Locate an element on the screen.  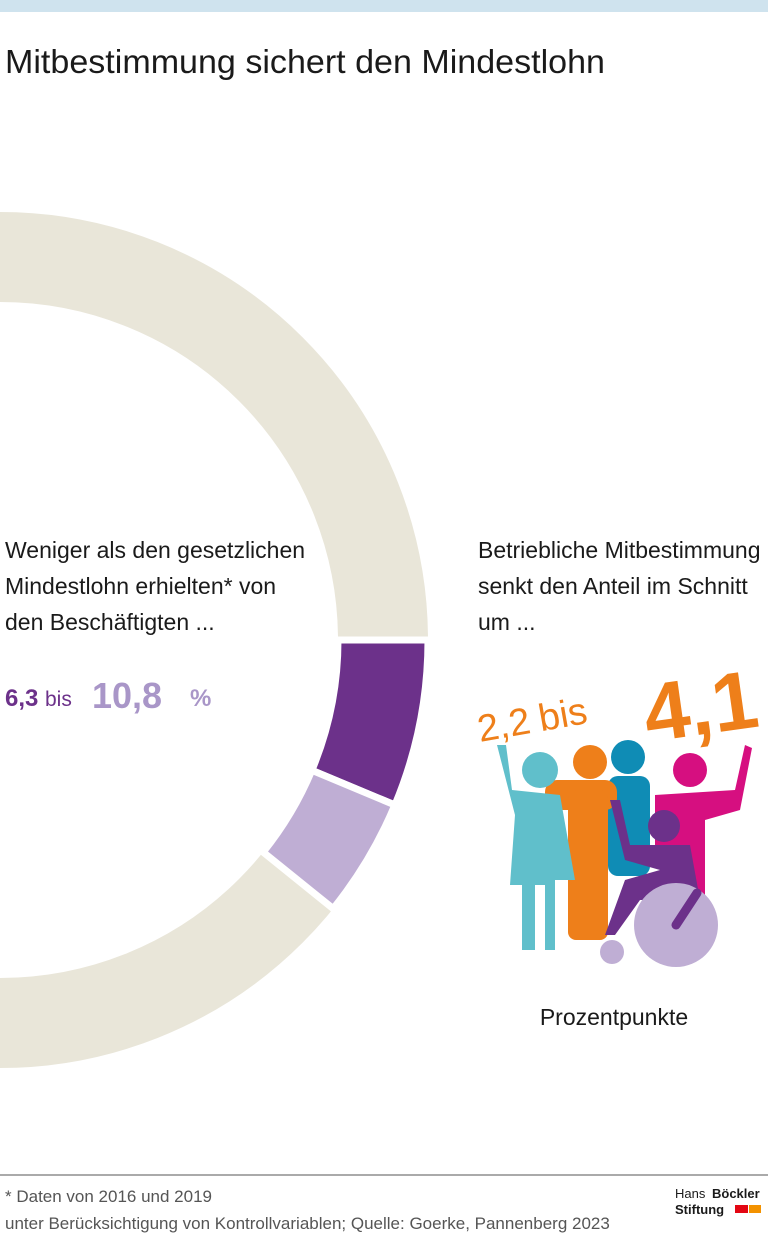
range-from: 2,2 bis is located at coordinates (532, 720).